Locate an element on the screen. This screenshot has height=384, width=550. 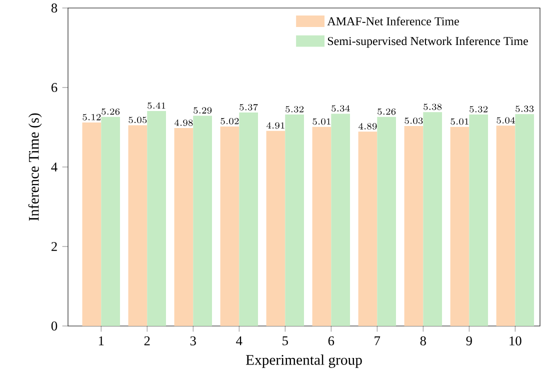
y-tick-label: 2 is located at coordinates (54, 246).